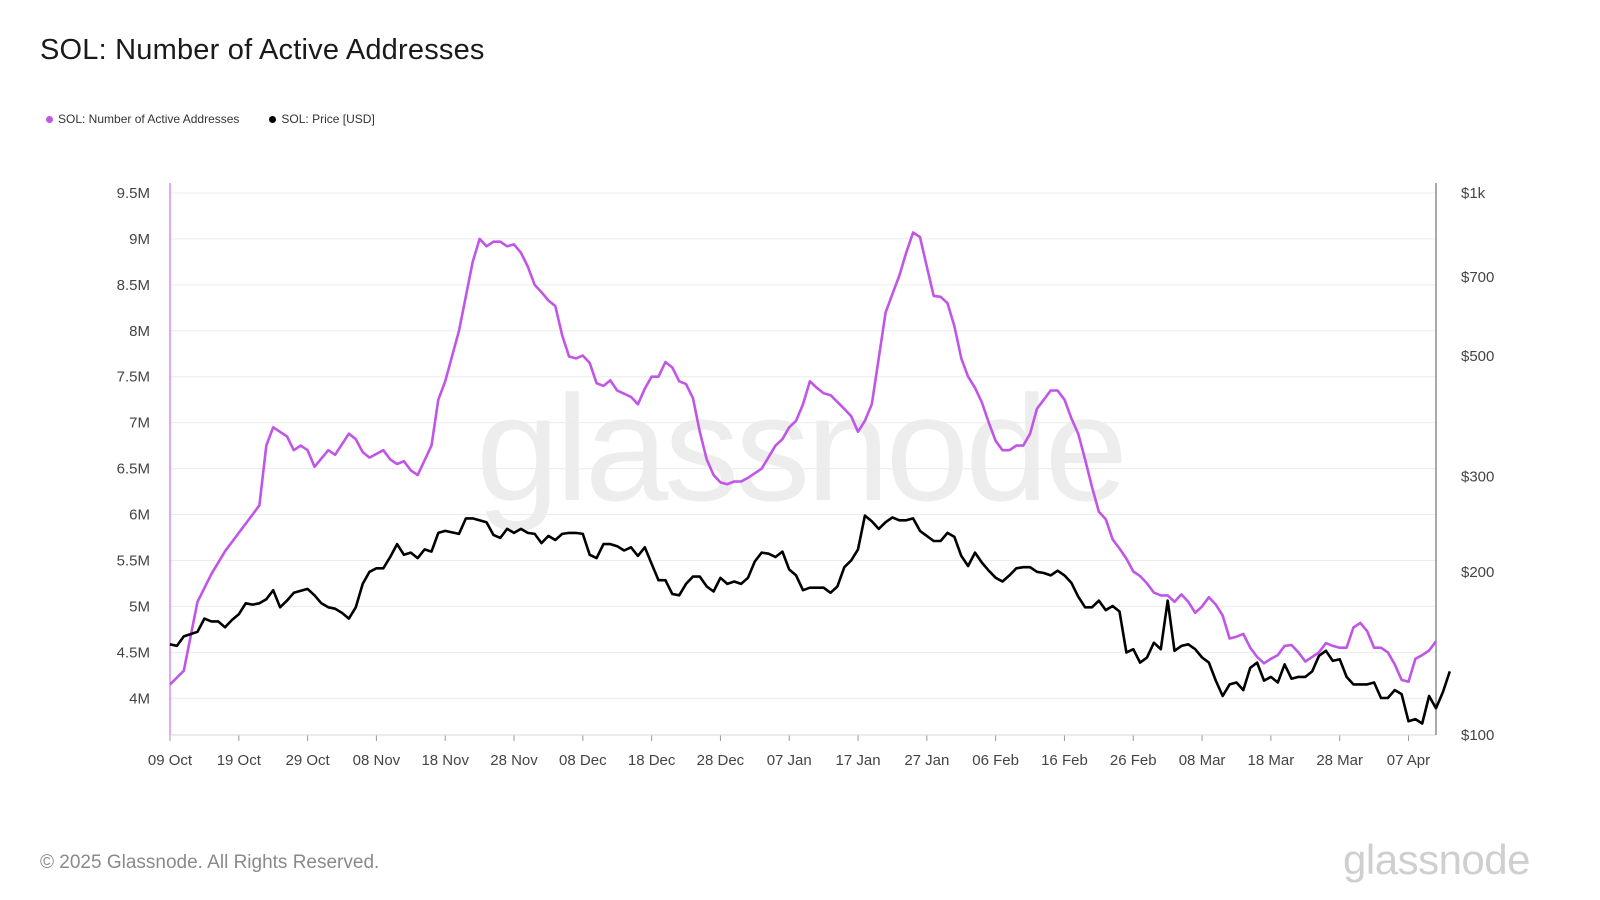  What do you see at coordinates (308, 760) in the screenshot?
I see `x-tick-label: 29 Oct` at bounding box center [308, 760].